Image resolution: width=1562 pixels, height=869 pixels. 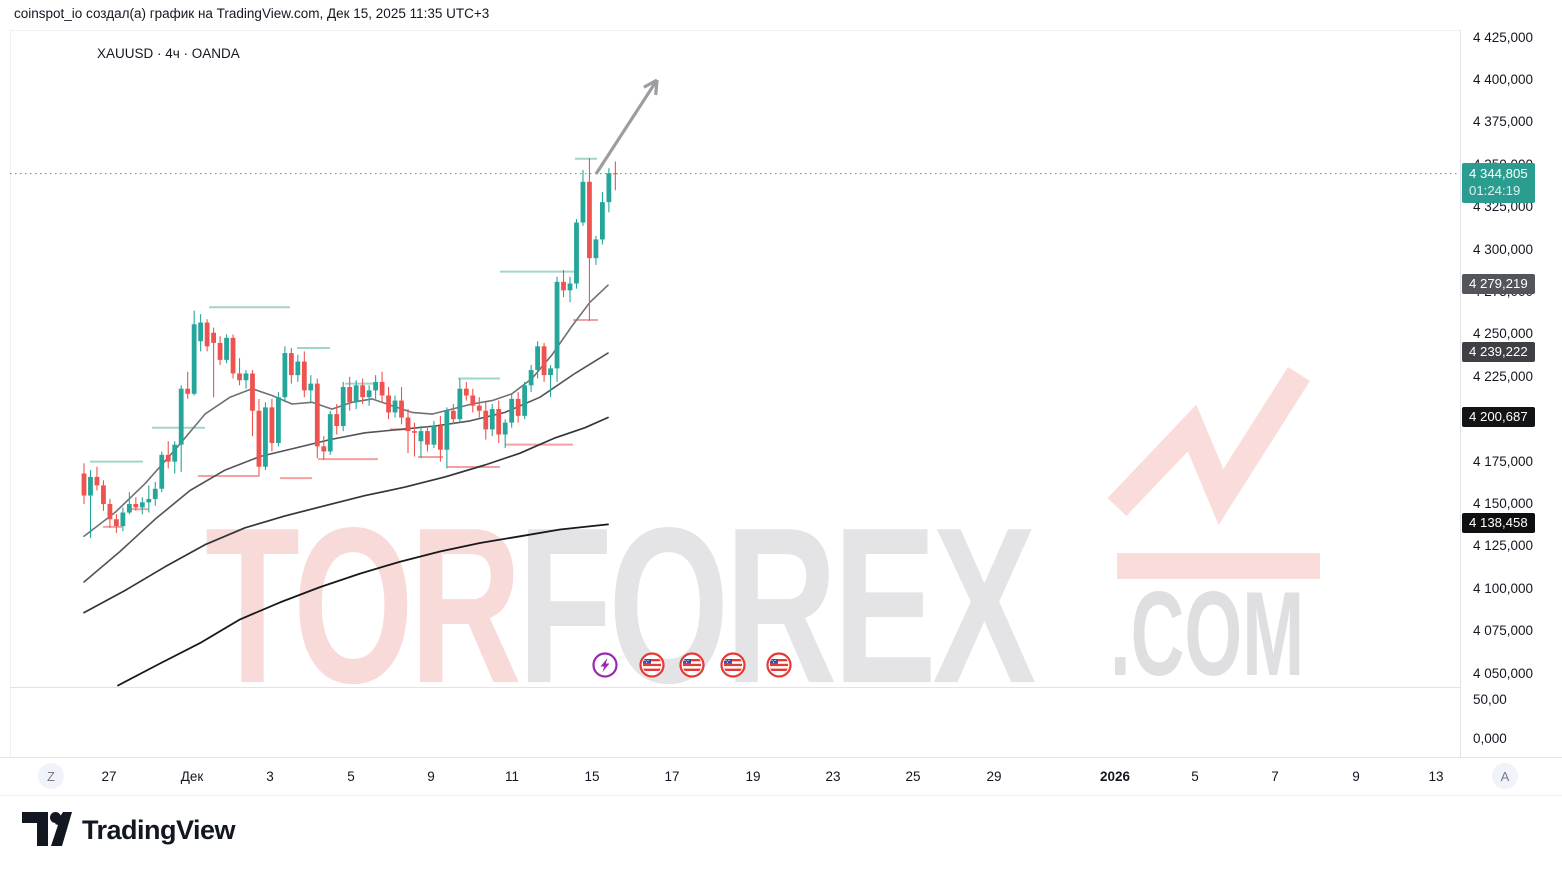 What do you see at coordinates (1498, 417) in the screenshot?
I see `ma-value-badge: 4 200,687` at bounding box center [1498, 417].